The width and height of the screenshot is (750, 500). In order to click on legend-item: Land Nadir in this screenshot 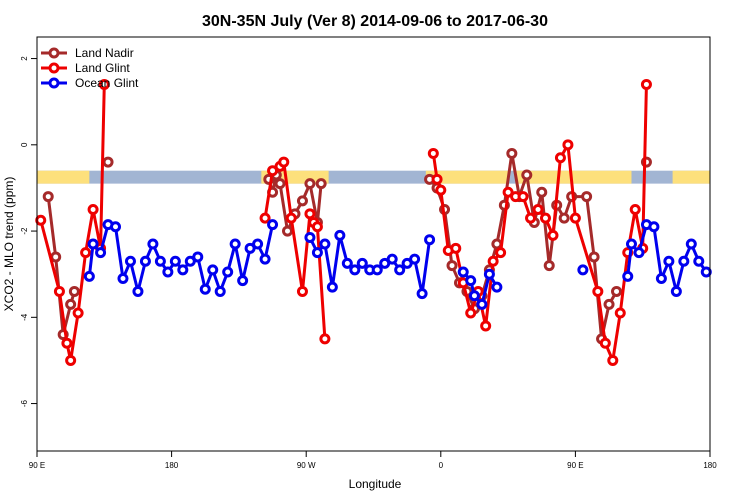, I will do `click(87, 53)`.